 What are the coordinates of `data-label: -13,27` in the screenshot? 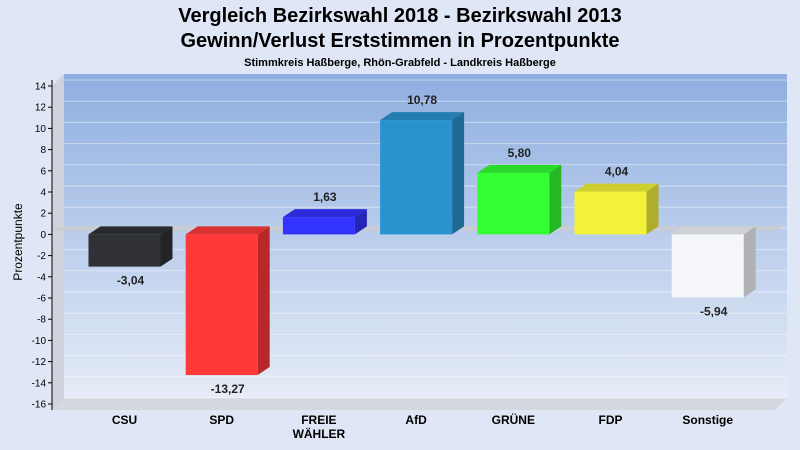 It's located at (228, 389).